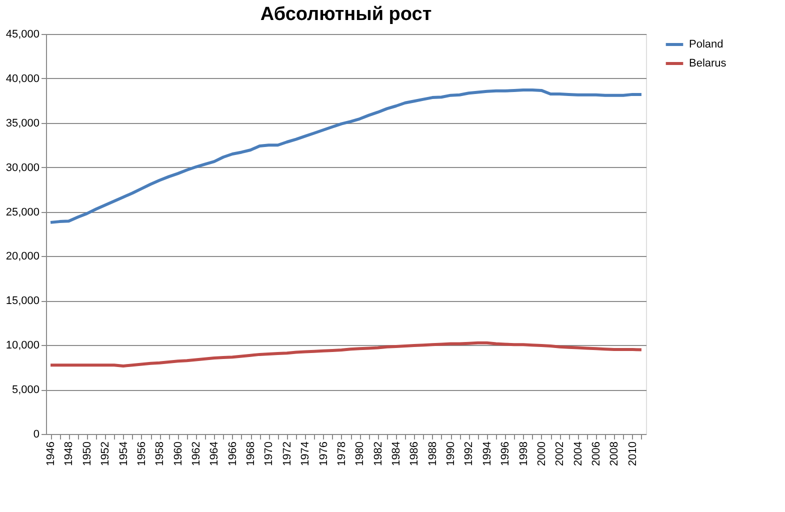 The image size is (785, 512). What do you see at coordinates (614, 454) in the screenshot?
I see `x-tick-label: 2008` at bounding box center [614, 454].